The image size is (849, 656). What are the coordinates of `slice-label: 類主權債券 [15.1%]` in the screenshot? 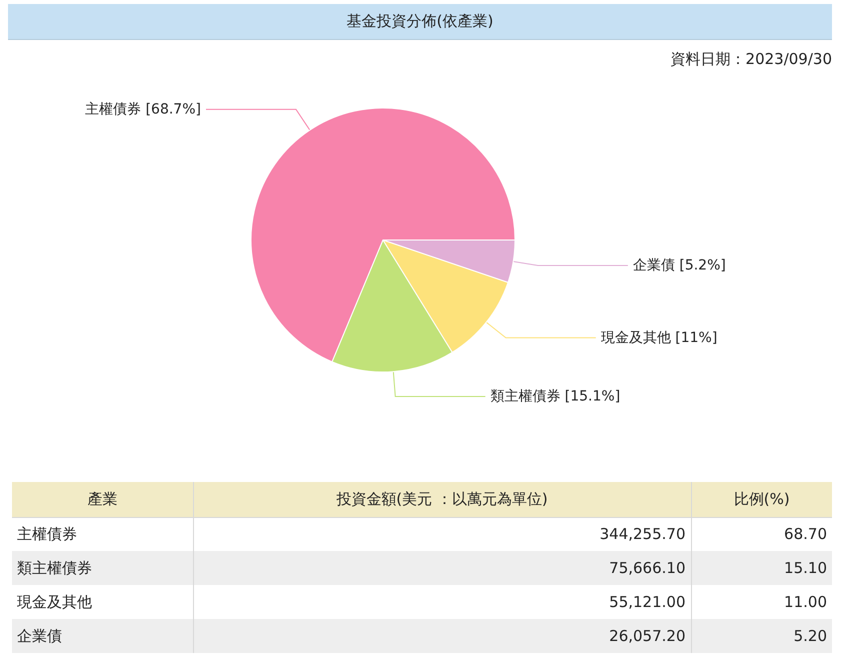 It's located at (555, 396).